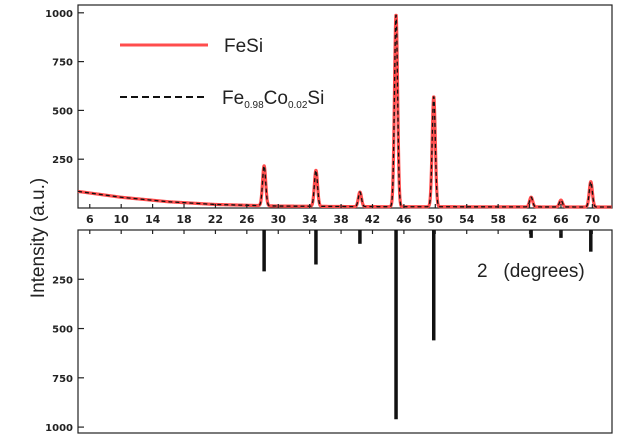  I want to click on top-y-tick-label: 250, so click(62, 160).